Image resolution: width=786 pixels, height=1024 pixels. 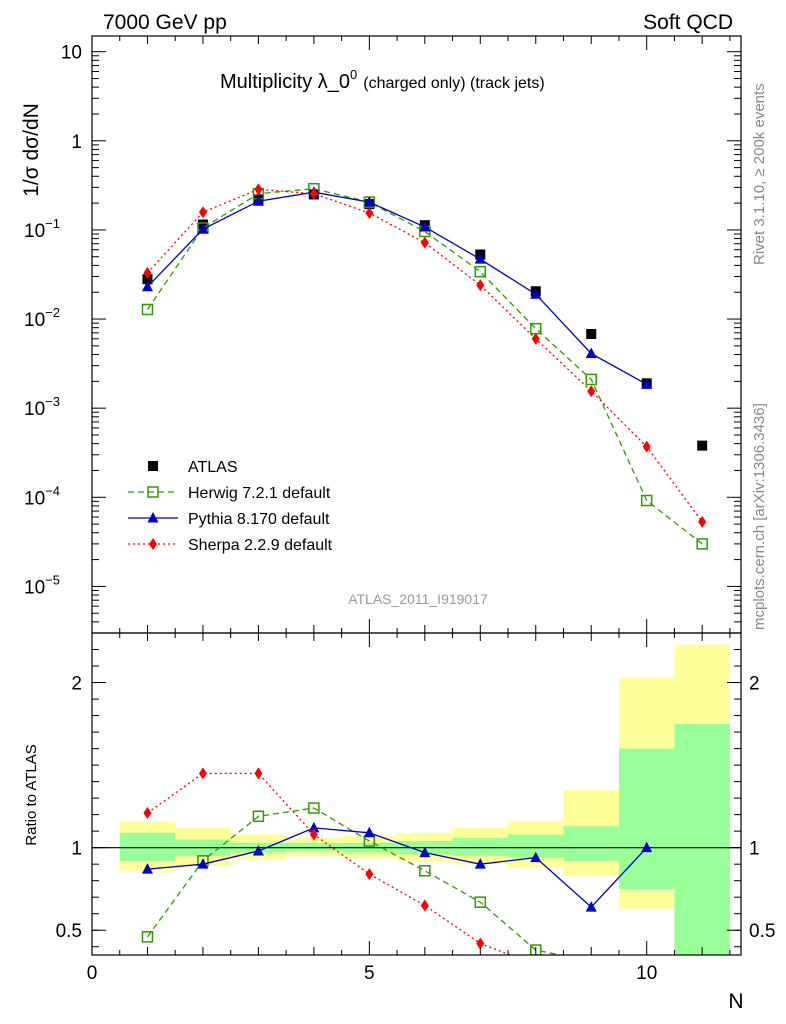 What do you see at coordinates (759, 174) in the screenshot?
I see `rivet-version-label: Rivet 3.1.10, ≥ 200k events` at bounding box center [759, 174].